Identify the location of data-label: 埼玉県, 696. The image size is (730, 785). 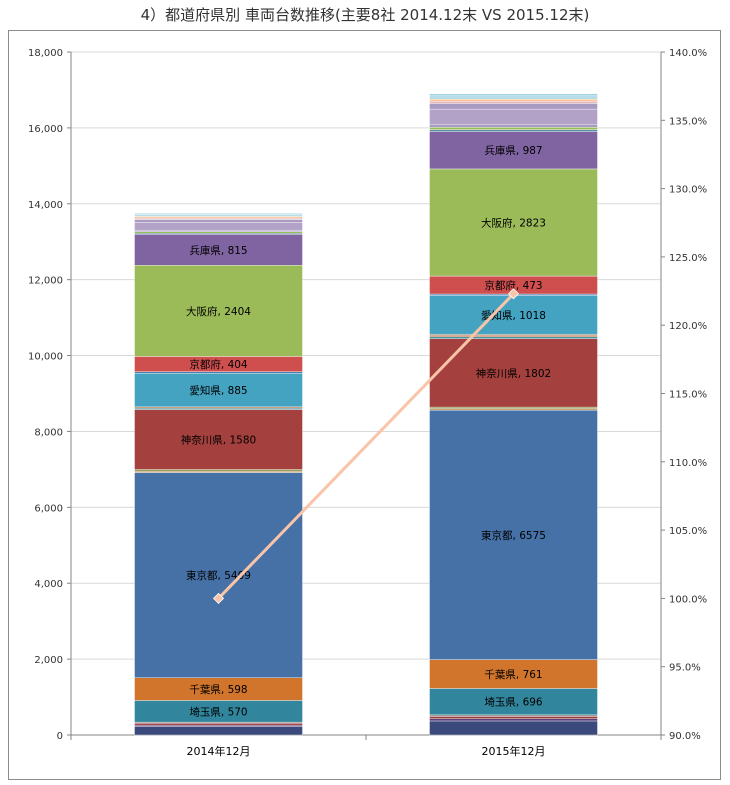
(513, 702).